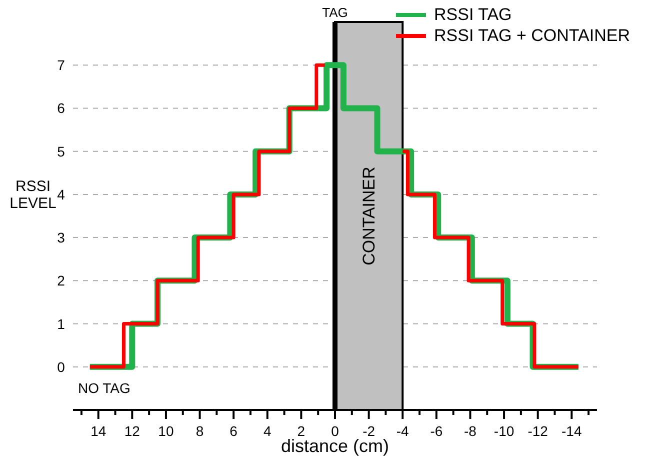 This screenshot has width=664, height=459. Describe the element at coordinates (572, 431) in the screenshot. I see `x-tick-label: -14` at that location.